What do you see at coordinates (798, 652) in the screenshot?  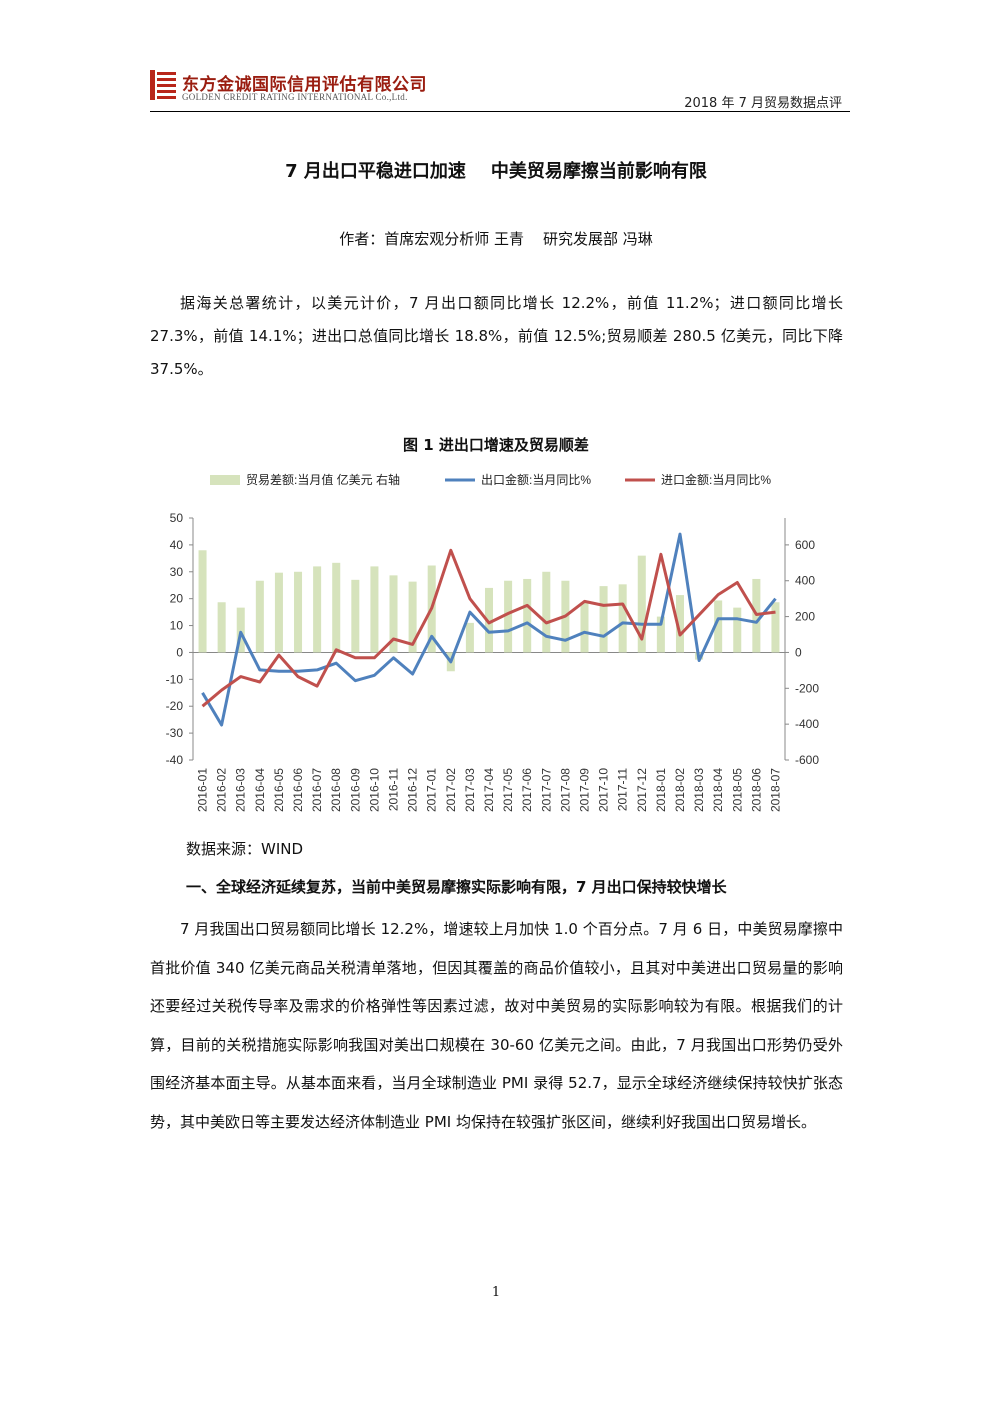 I see `right-axis-tick-label: 0` at bounding box center [798, 652].